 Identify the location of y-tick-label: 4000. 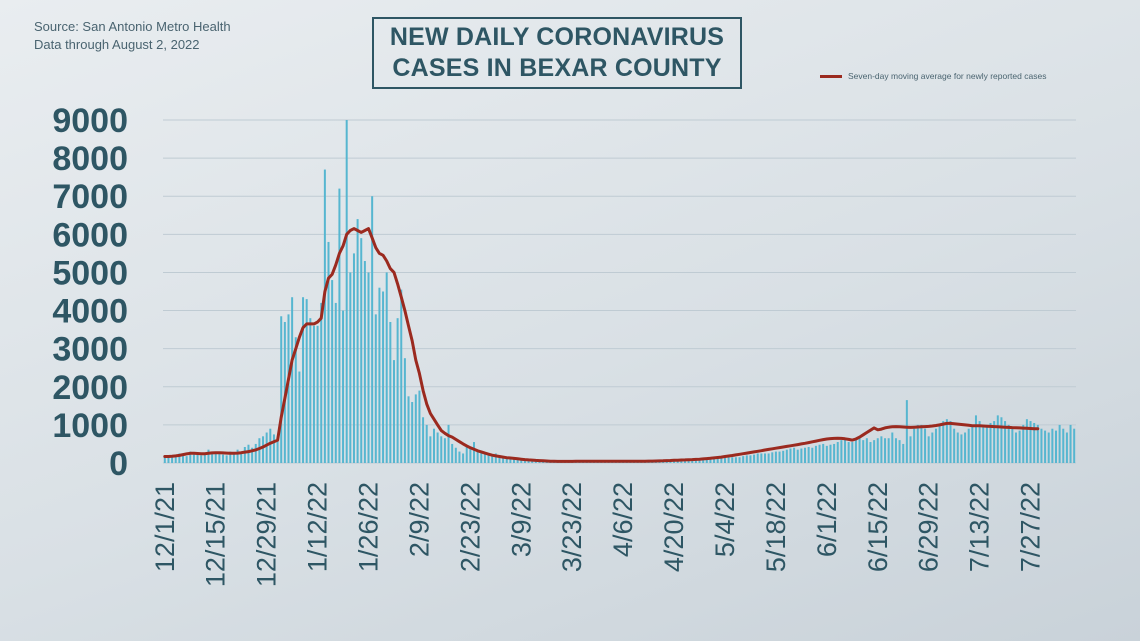
(90, 312).